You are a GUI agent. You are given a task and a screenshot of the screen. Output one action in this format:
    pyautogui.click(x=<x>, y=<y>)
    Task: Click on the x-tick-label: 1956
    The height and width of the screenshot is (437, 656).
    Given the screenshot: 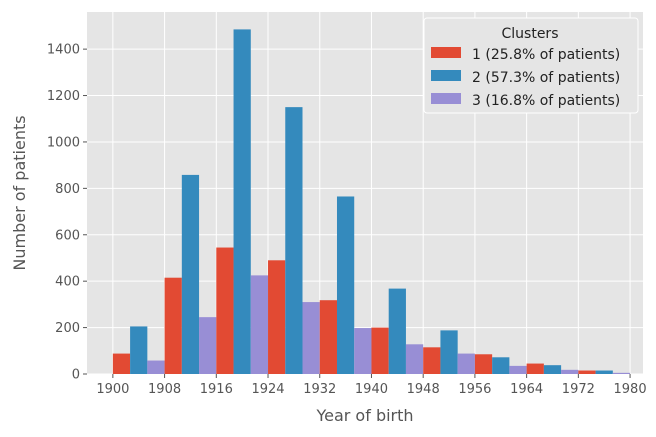 What is the action you would take?
    pyautogui.click(x=474, y=389)
    